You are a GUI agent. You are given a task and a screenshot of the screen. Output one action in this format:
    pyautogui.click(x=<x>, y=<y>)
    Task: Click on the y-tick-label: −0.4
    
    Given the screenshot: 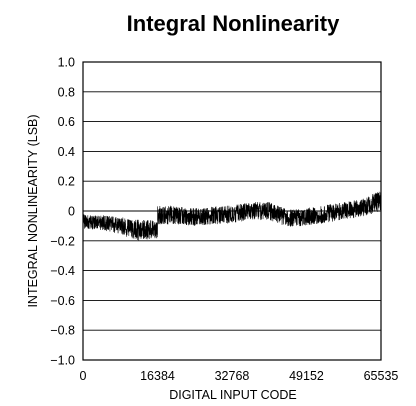 What is the action you would take?
    pyautogui.click(x=62, y=271)
    